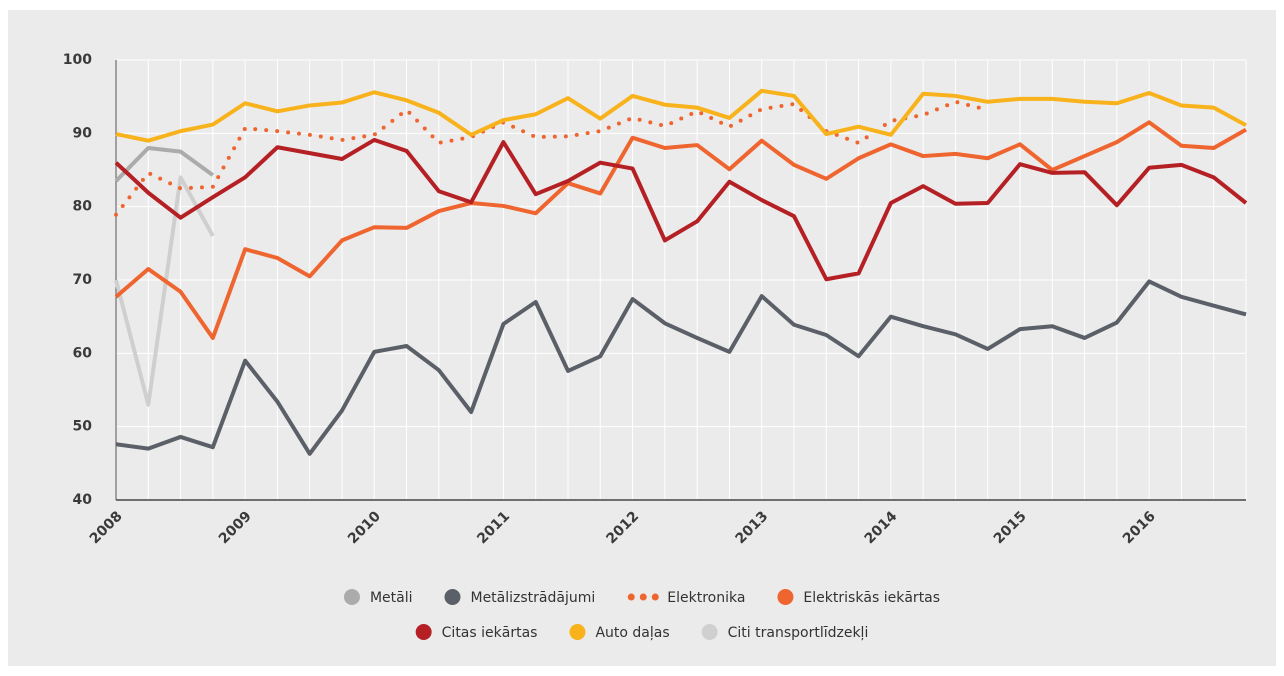 The width and height of the screenshot is (1284, 676). I want to click on legend-label: Citas iekārtas, so click(490, 633).